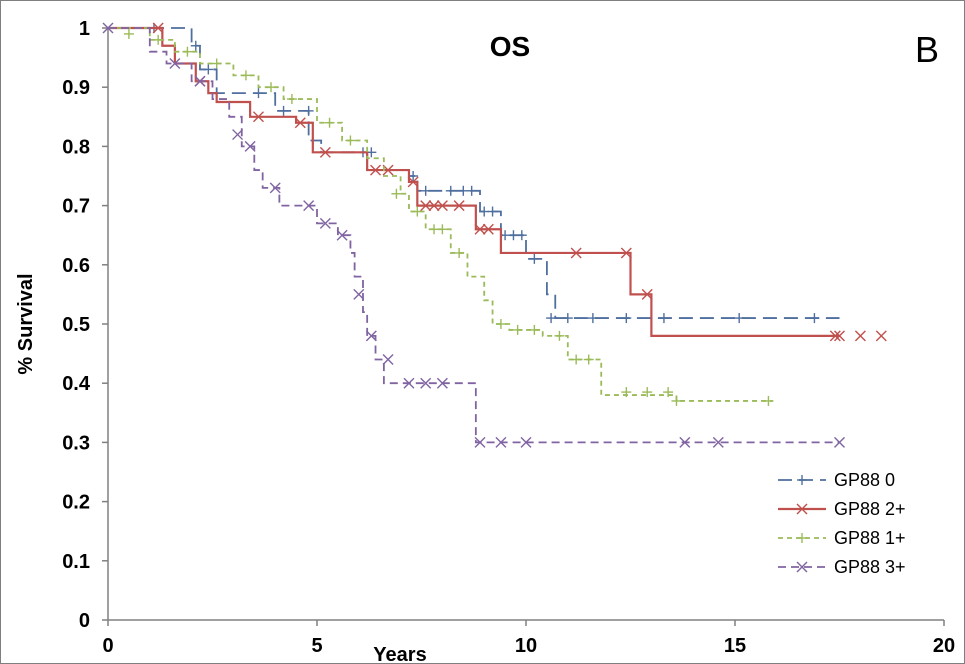  What do you see at coordinates (26, 323) in the screenshot?
I see `y-axis-title: % Survival` at bounding box center [26, 323].